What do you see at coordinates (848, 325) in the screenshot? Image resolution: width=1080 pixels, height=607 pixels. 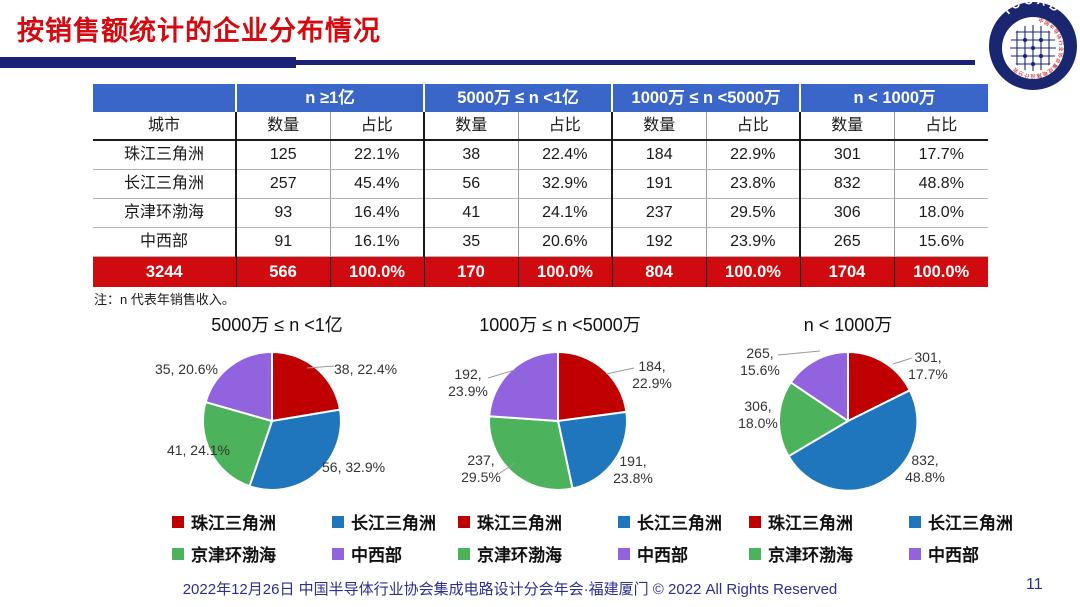 I see `pie3-title: n < 1000万` at bounding box center [848, 325].